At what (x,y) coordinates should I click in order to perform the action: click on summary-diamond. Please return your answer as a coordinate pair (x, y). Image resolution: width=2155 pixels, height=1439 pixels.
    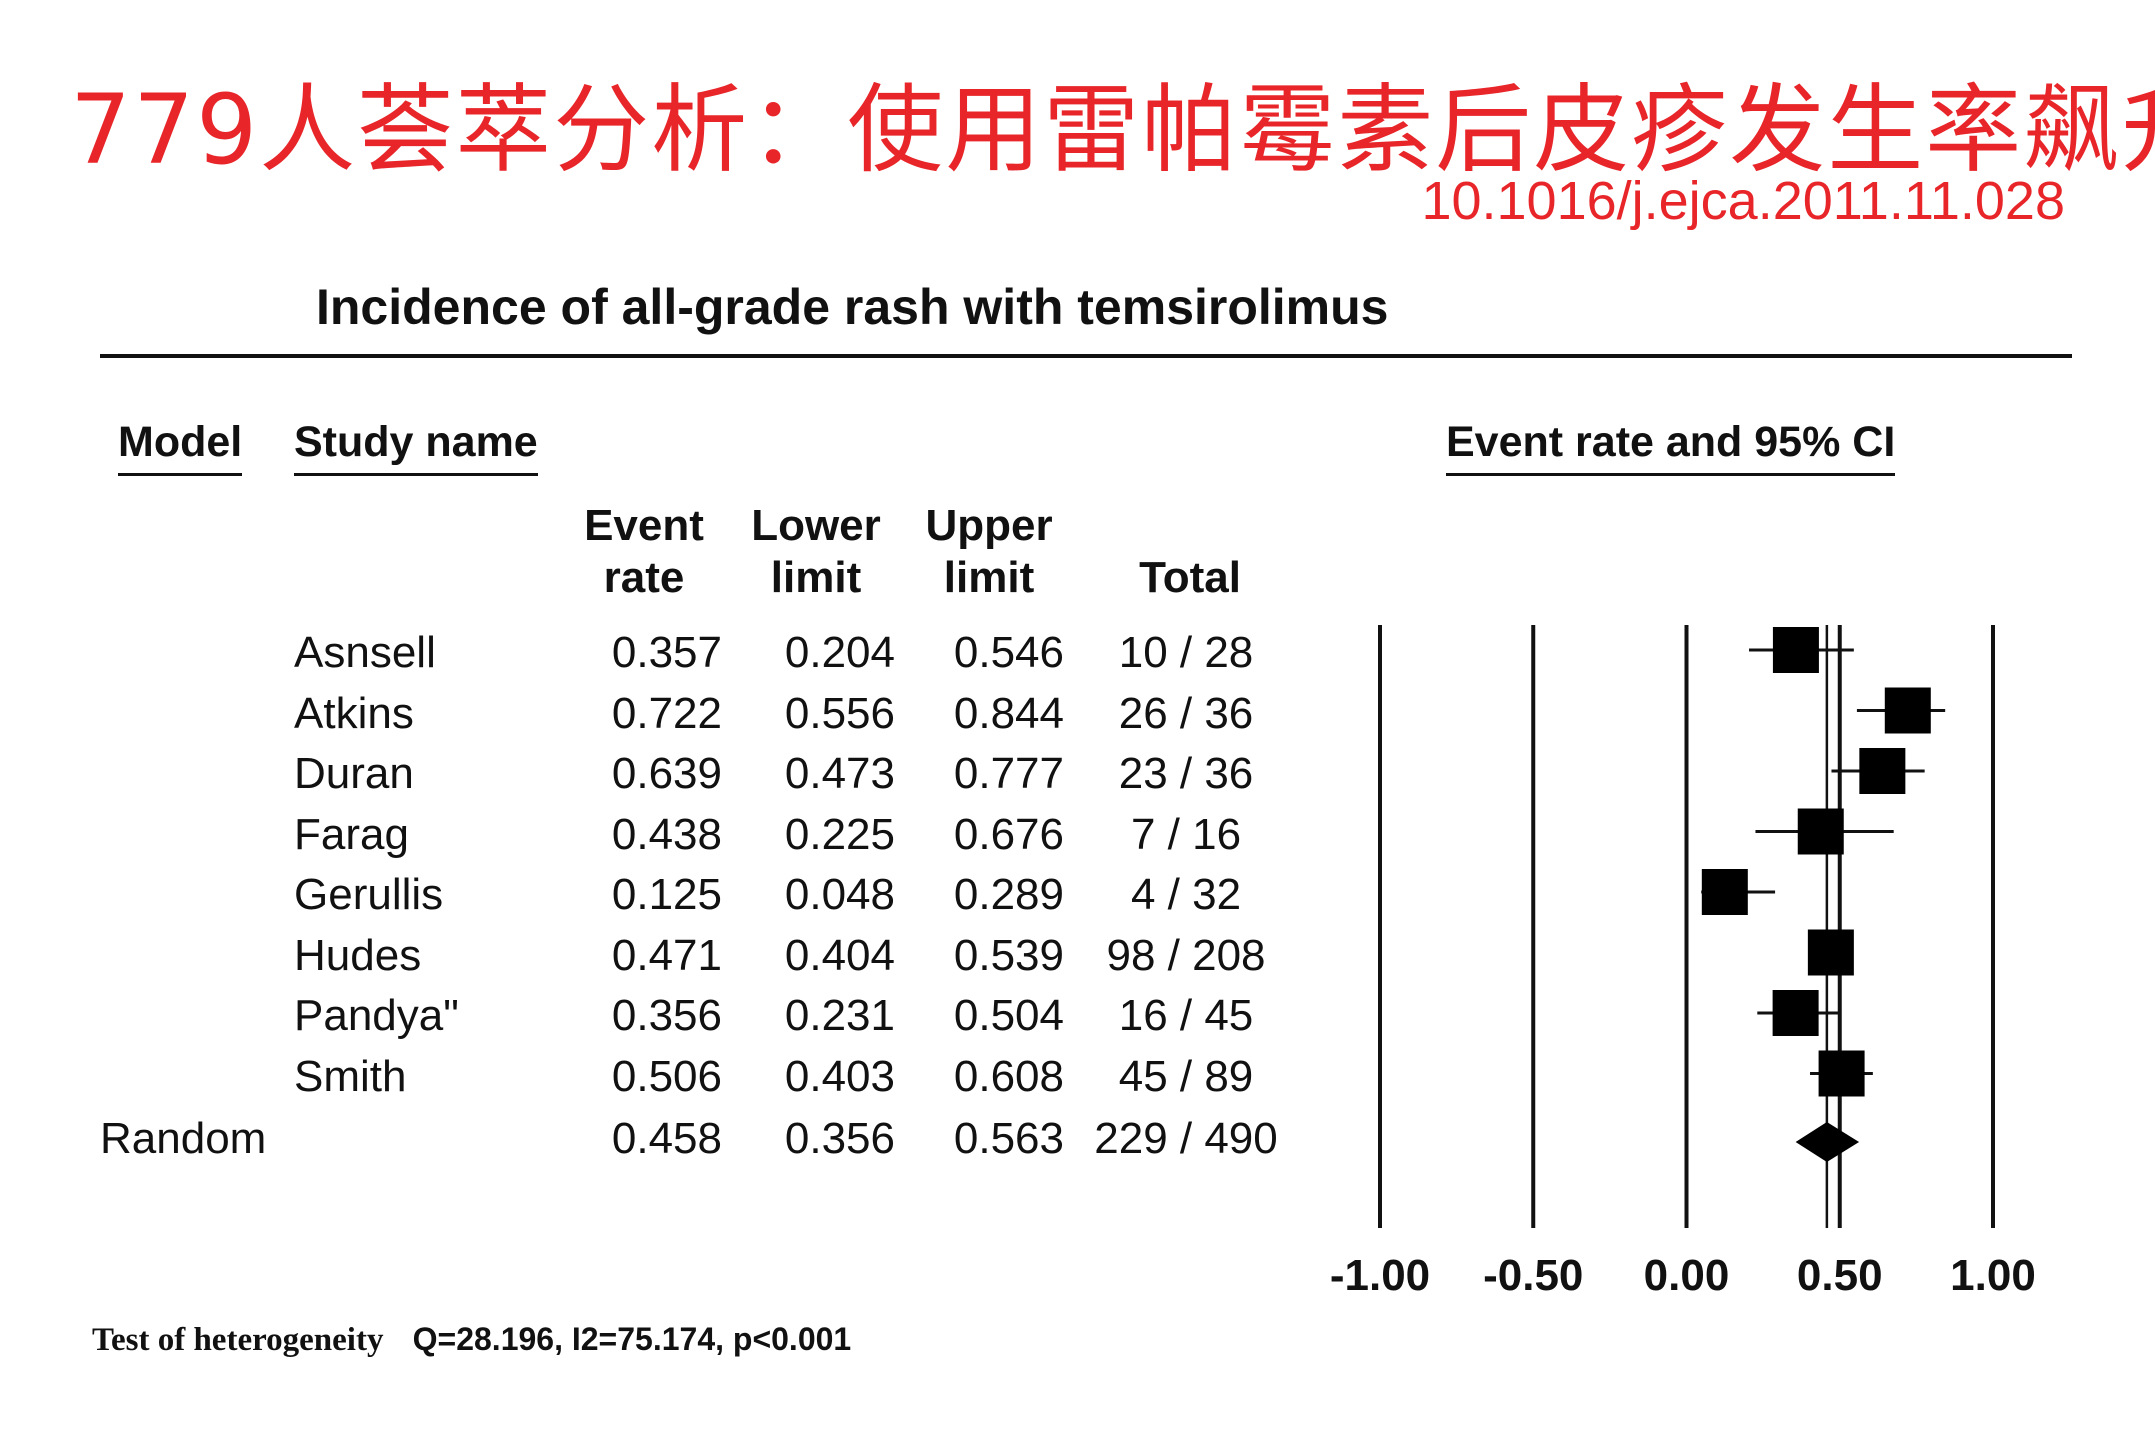
    Looking at the image, I should click on (1827, 1142).